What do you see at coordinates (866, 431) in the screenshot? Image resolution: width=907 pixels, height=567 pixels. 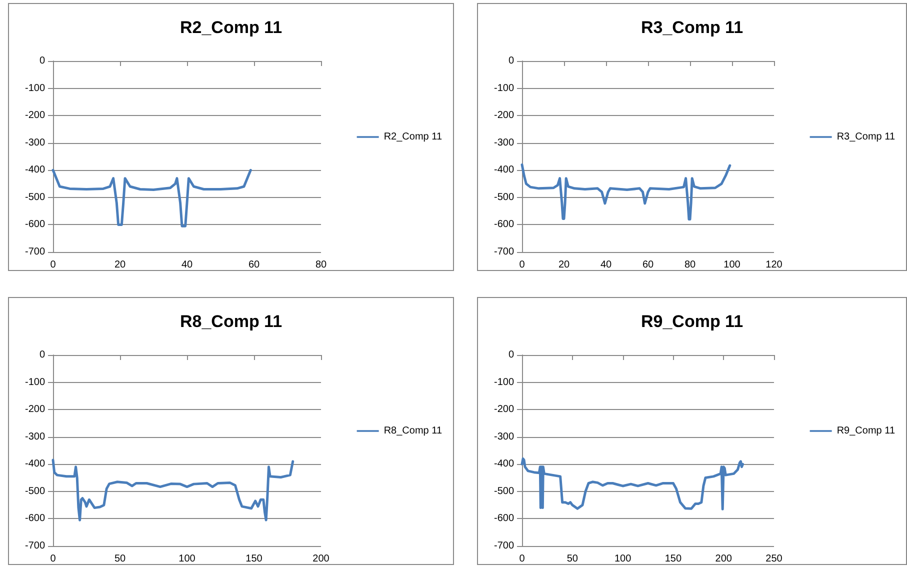 I see `legend-label: R9_Comp 11` at bounding box center [866, 431].